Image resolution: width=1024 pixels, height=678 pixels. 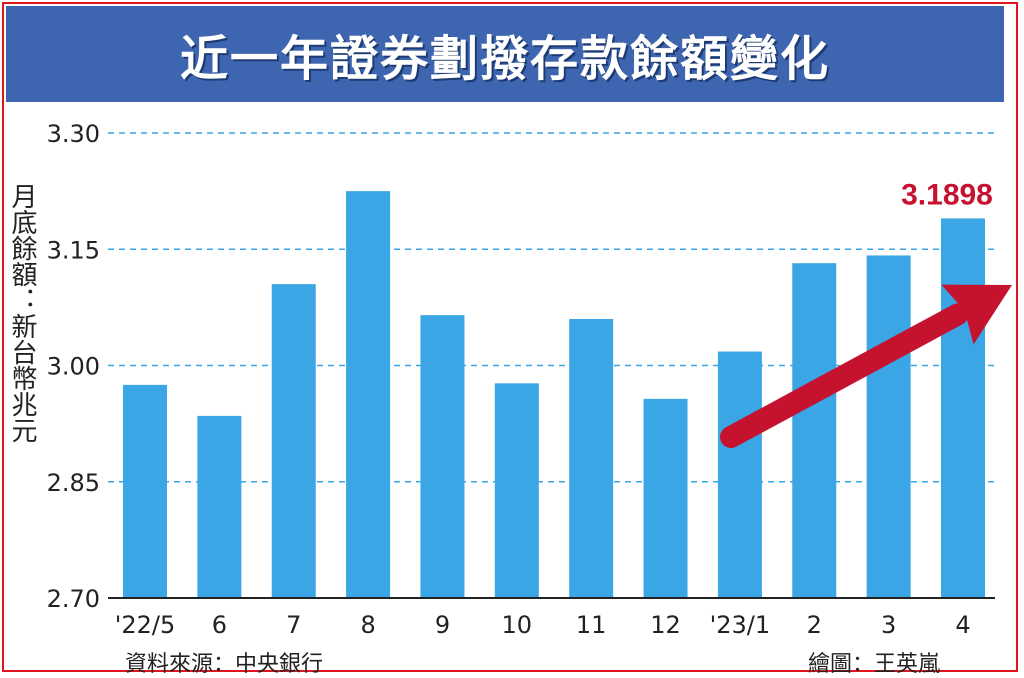 What do you see at coordinates (73, 599) in the screenshot?
I see `y-tick-label: 2.70` at bounding box center [73, 599].